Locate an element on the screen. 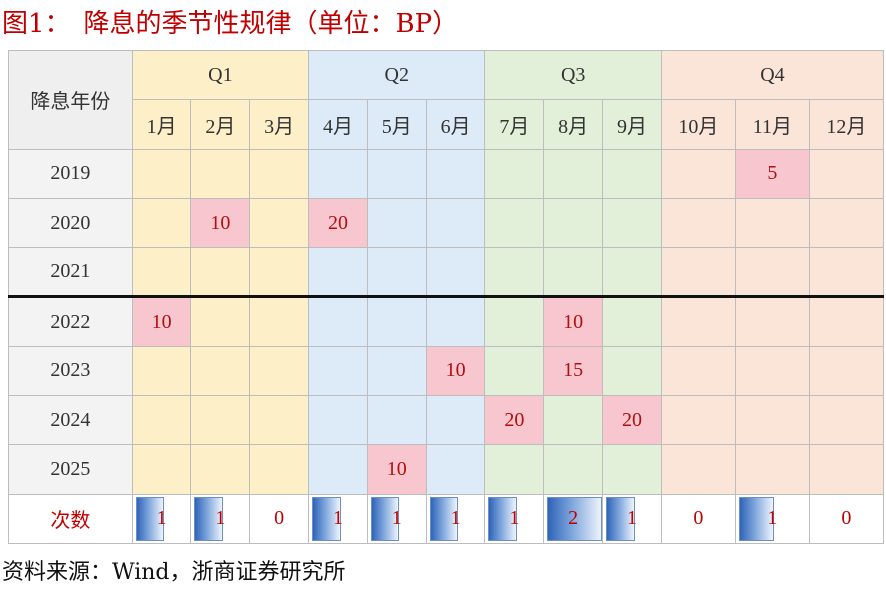 The image size is (886, 592). year-label: 2022 is located at coordinates (70, 321).